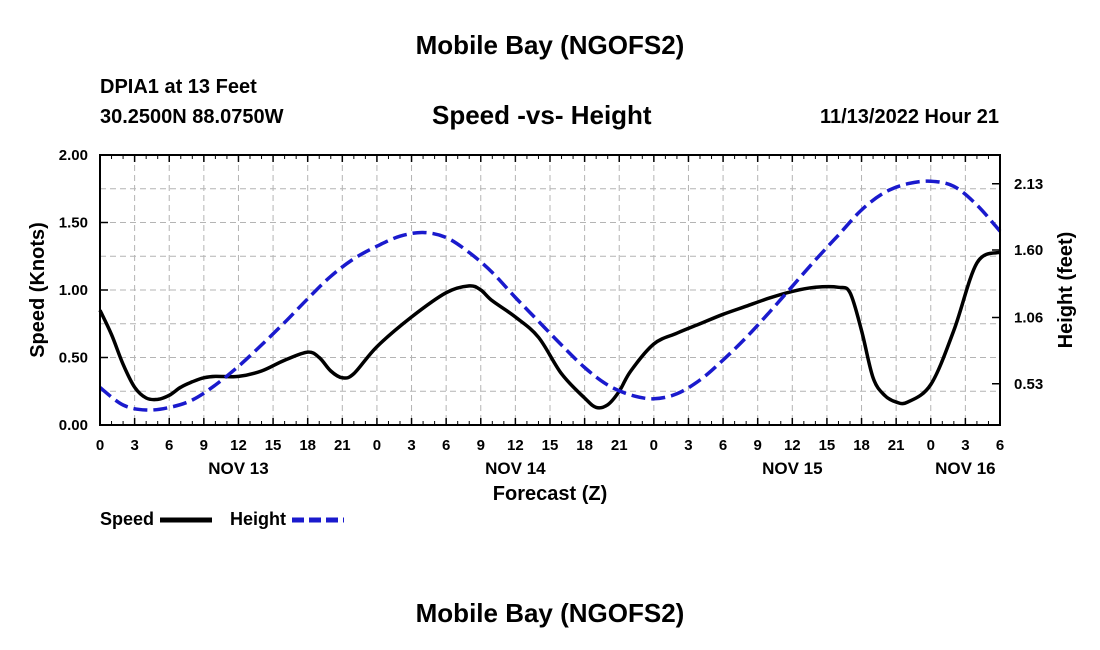  What do you see at coordinates (1028, 184) in the screenshot?
I see `y2-tick-label: 2.13` at bounding box center [1028, 184].